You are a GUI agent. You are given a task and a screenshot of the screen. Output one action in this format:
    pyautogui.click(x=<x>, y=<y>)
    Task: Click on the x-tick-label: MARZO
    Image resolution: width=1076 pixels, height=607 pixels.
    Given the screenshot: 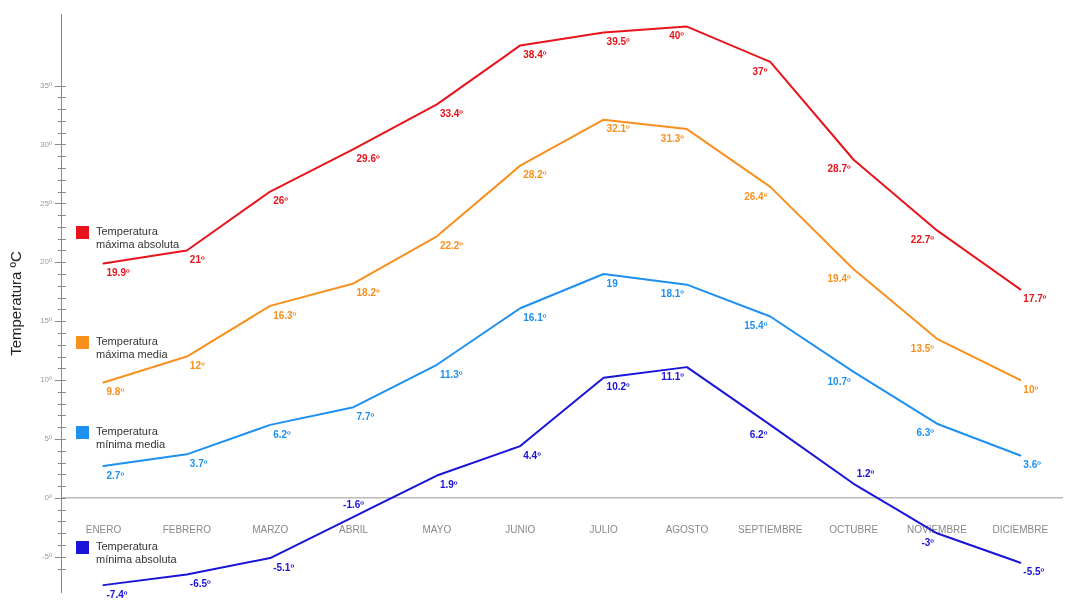 What is the action you would take?
    pyautogui.click(x=270, y=529)
    